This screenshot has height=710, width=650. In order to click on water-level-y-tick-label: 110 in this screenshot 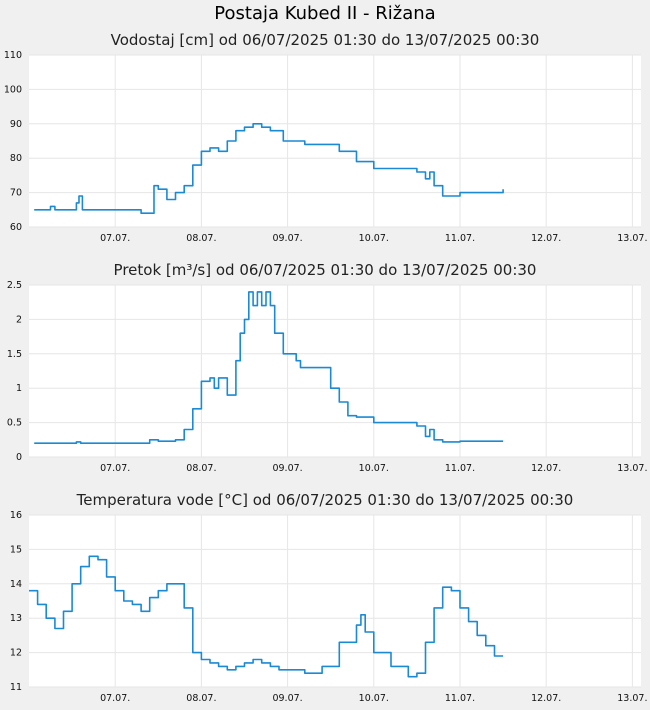, I will do `click(13, 55)`.